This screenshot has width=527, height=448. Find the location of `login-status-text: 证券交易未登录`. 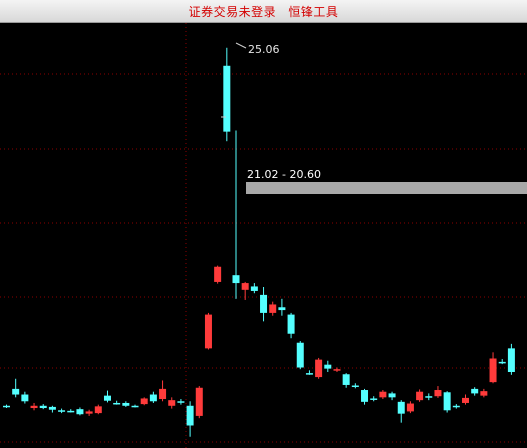

login-status-text: 证券交易未登录 is located at coordinates (232, 12).